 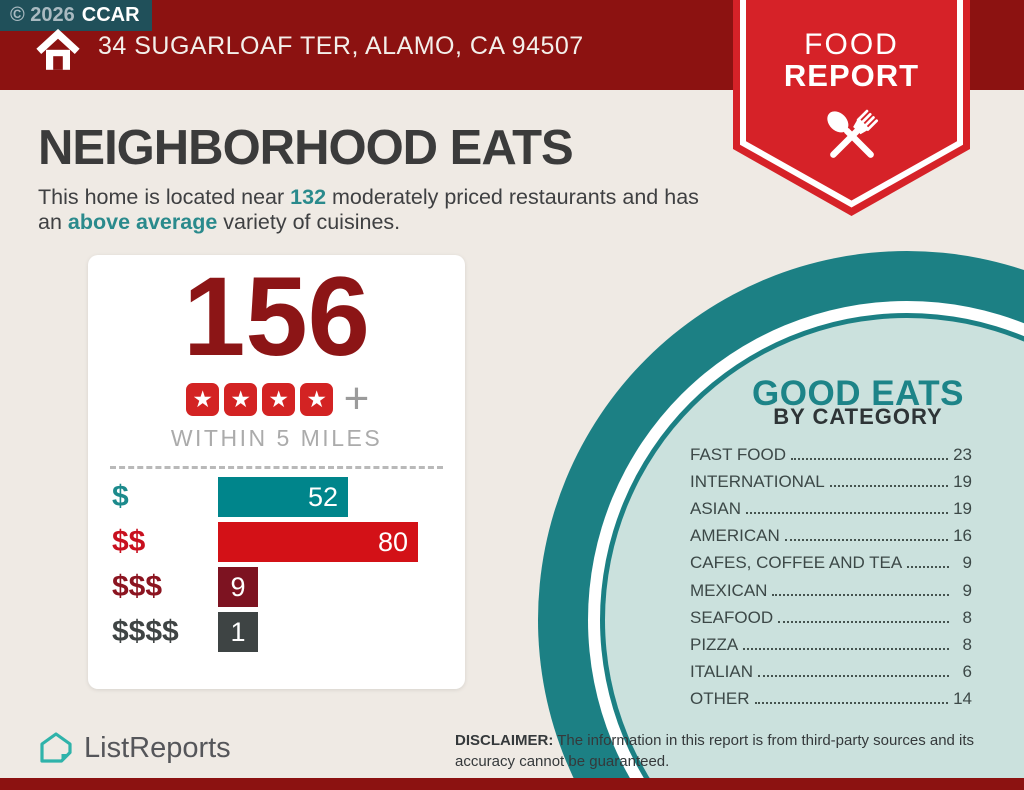 I want to click on category-row: ASIAN 19, so click(x=831, y=508).